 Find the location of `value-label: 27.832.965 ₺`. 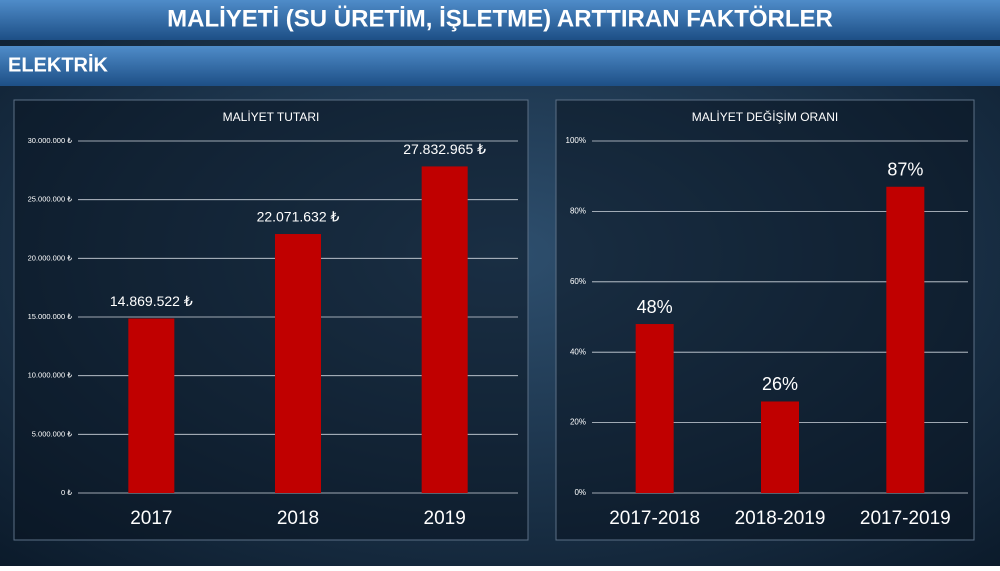

value-label: 27.832.965 ₺ is located at coordinates (444, 149).